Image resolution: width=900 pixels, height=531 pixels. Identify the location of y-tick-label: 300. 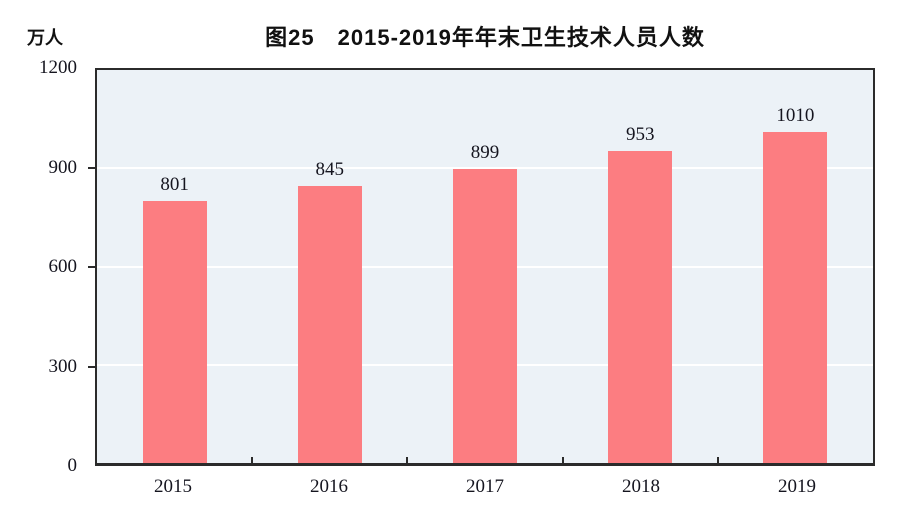
(63, 366).